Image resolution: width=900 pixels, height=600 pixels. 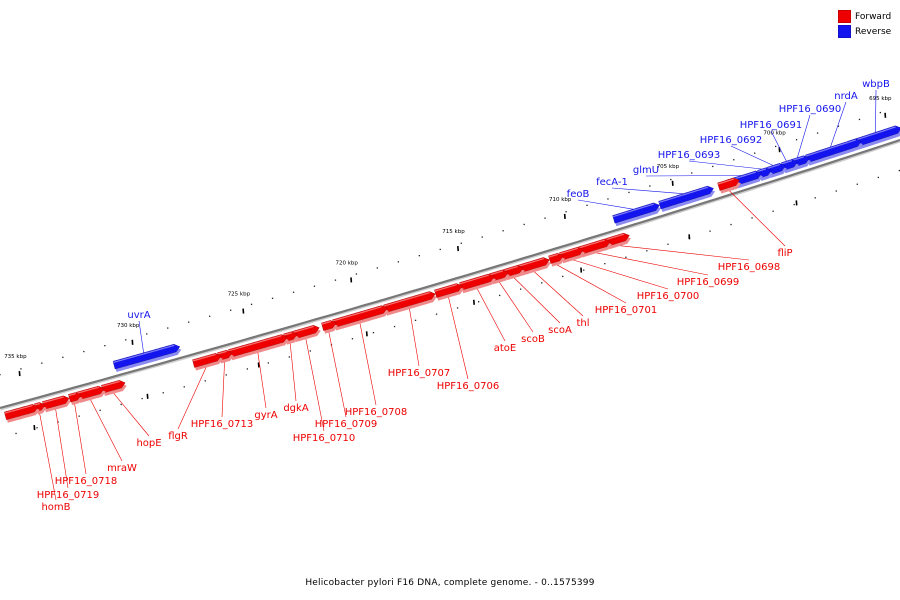 I want to click on gene-dgka, so click(x=290, y=336).